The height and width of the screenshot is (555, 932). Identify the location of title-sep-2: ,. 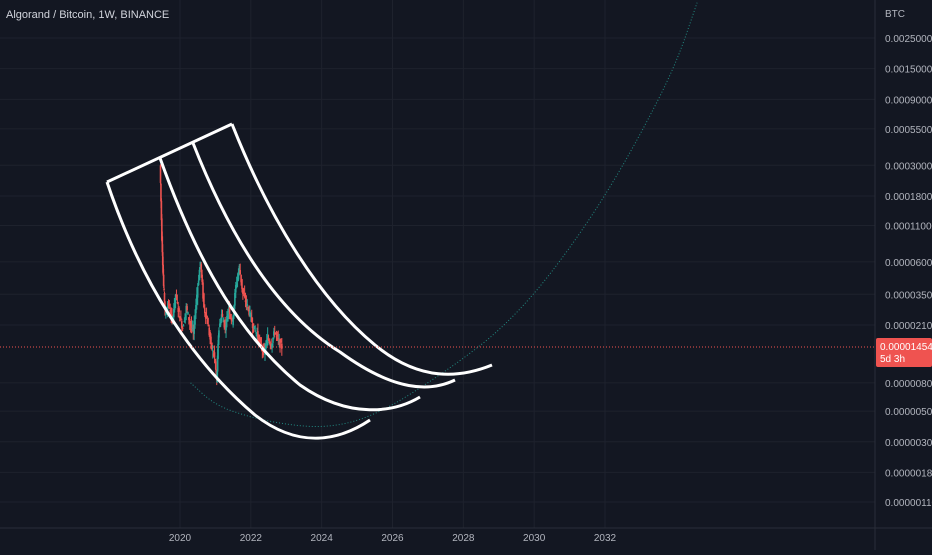
(117, 15).